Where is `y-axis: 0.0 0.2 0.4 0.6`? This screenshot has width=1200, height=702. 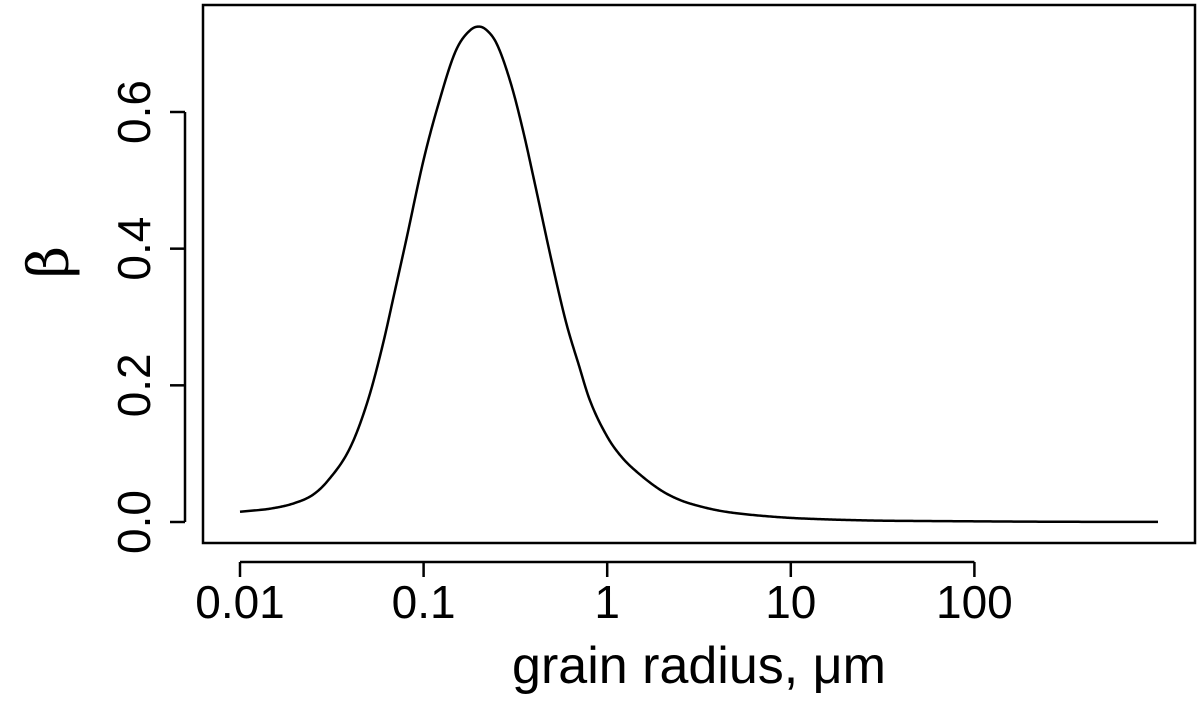
y-axis: 0.0 0.2 0.4 0.6 is located at coordinates (147, 317).